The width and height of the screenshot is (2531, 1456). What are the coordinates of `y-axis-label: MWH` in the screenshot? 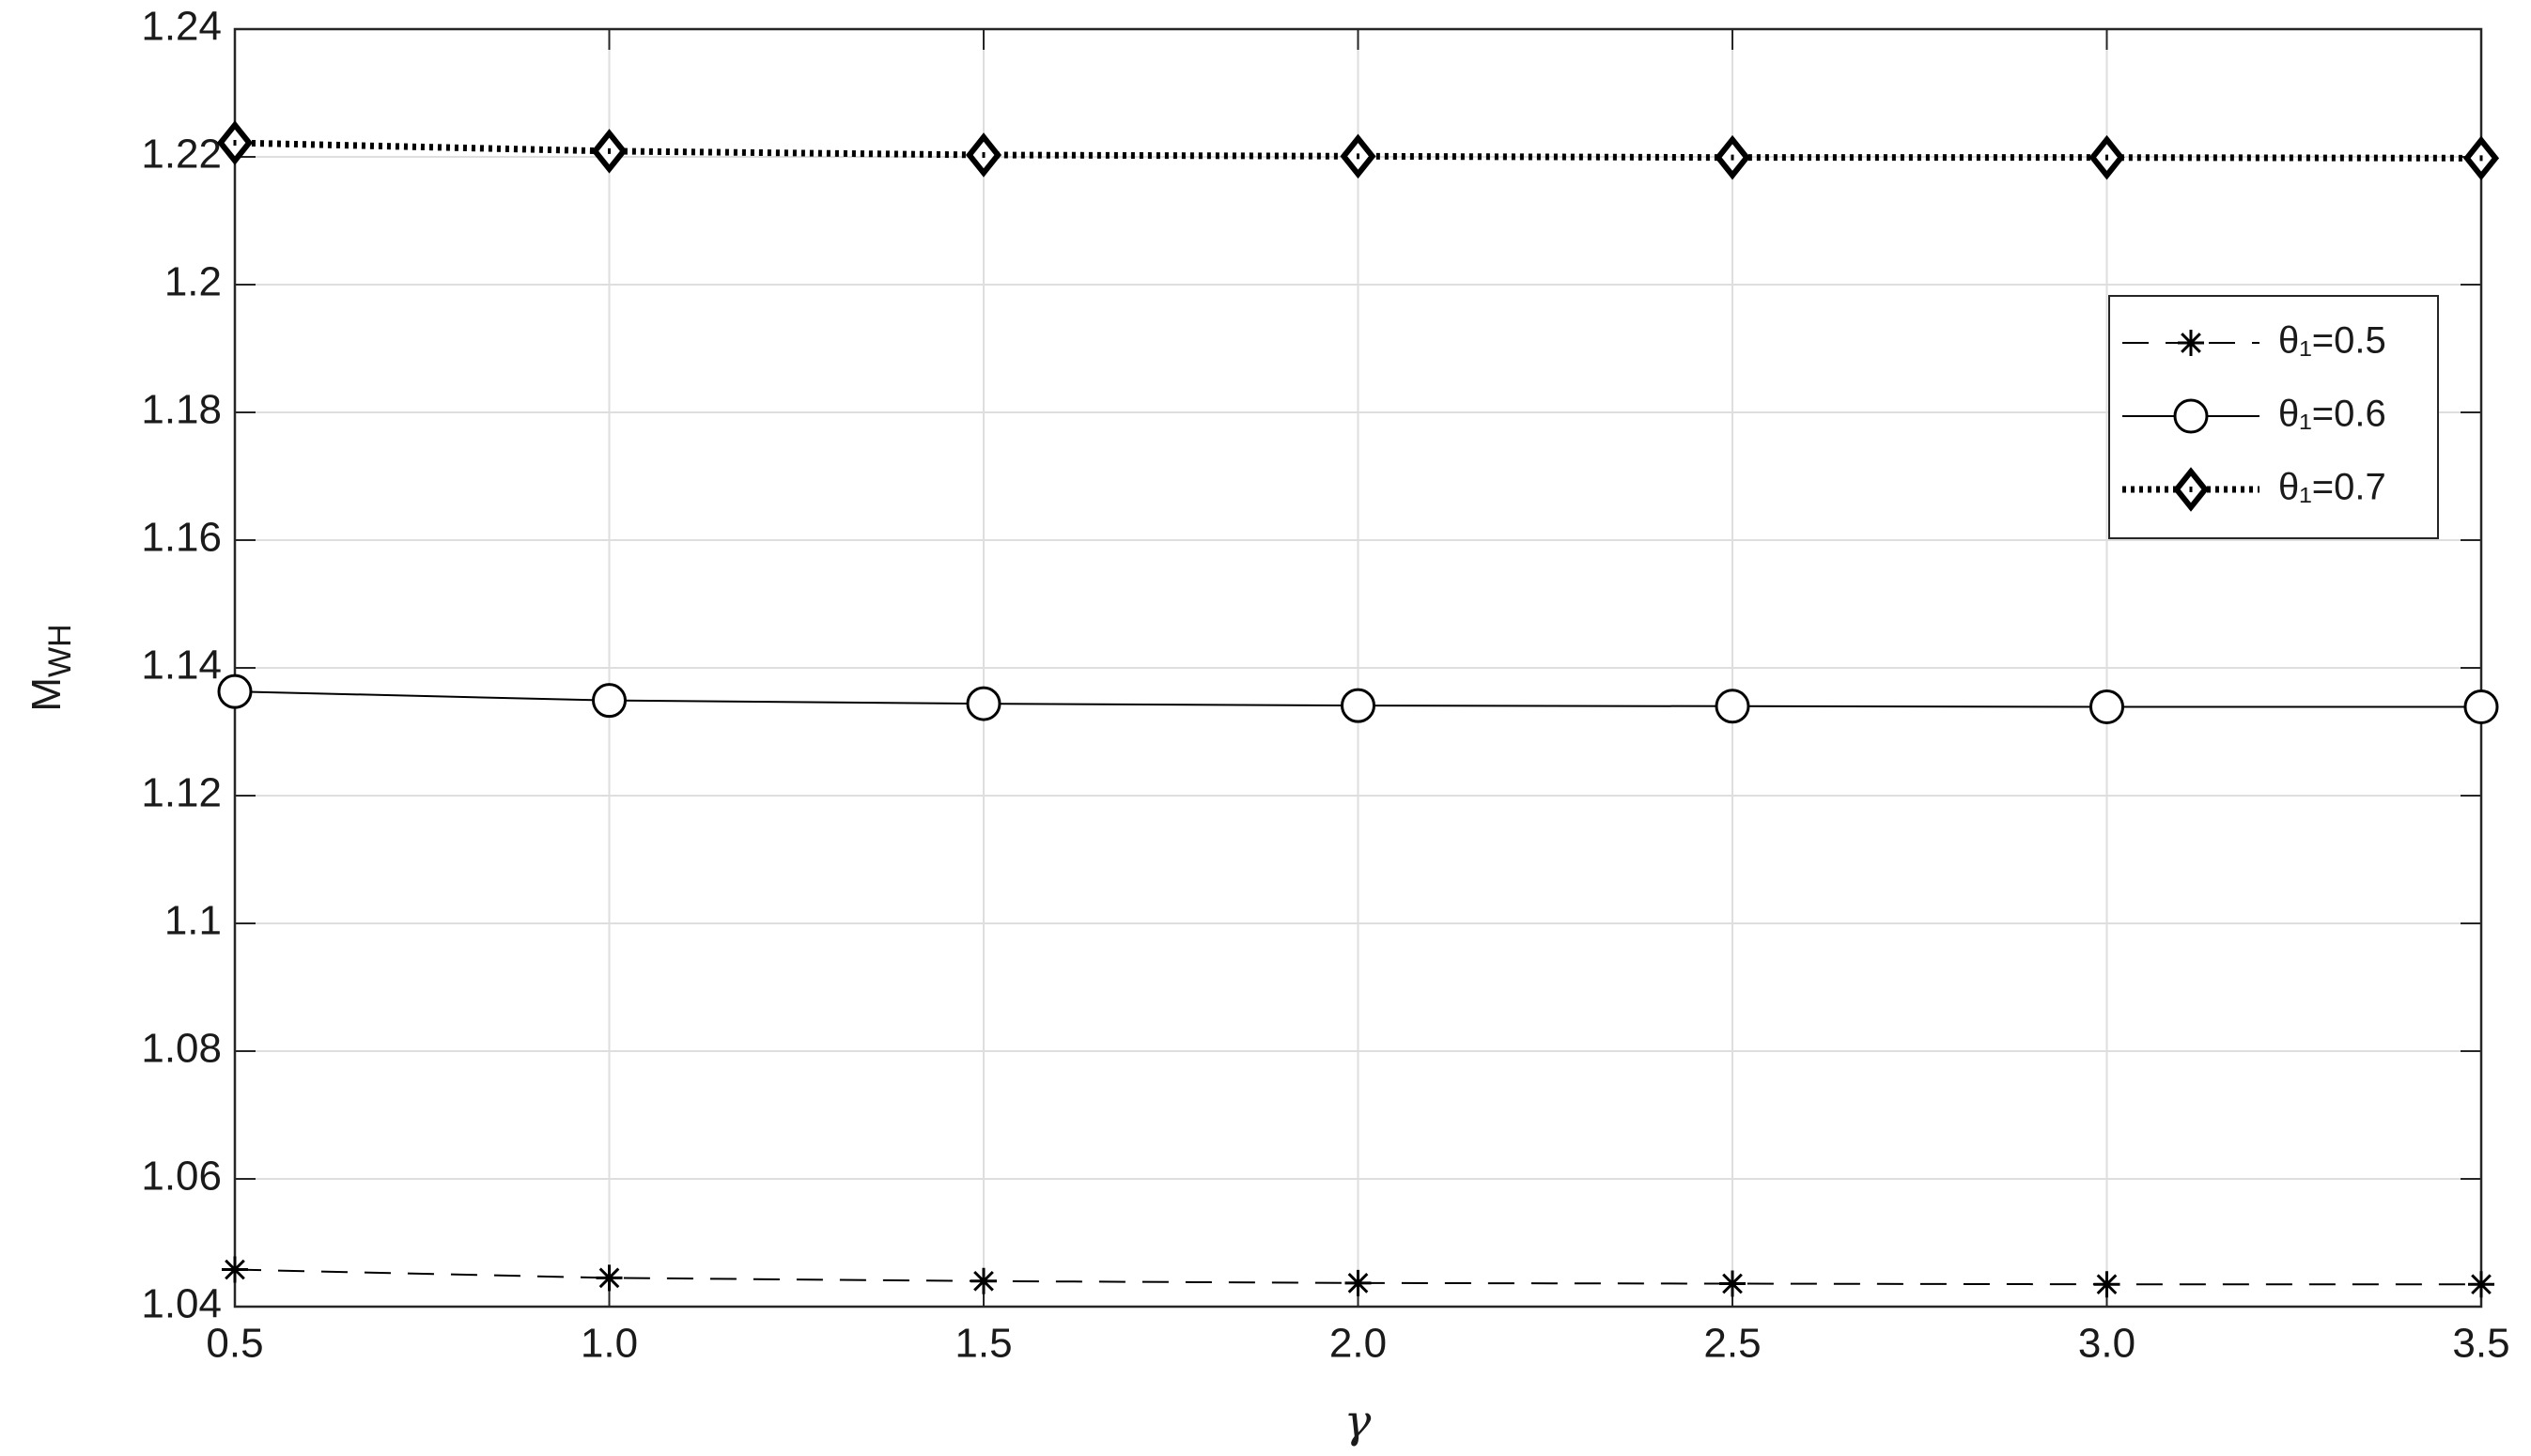 It's located at (50, 667).